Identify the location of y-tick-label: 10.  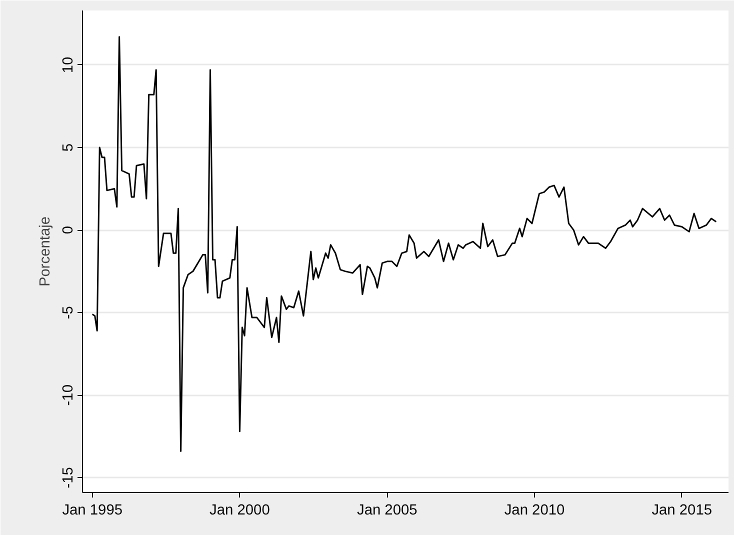
(68, 65).